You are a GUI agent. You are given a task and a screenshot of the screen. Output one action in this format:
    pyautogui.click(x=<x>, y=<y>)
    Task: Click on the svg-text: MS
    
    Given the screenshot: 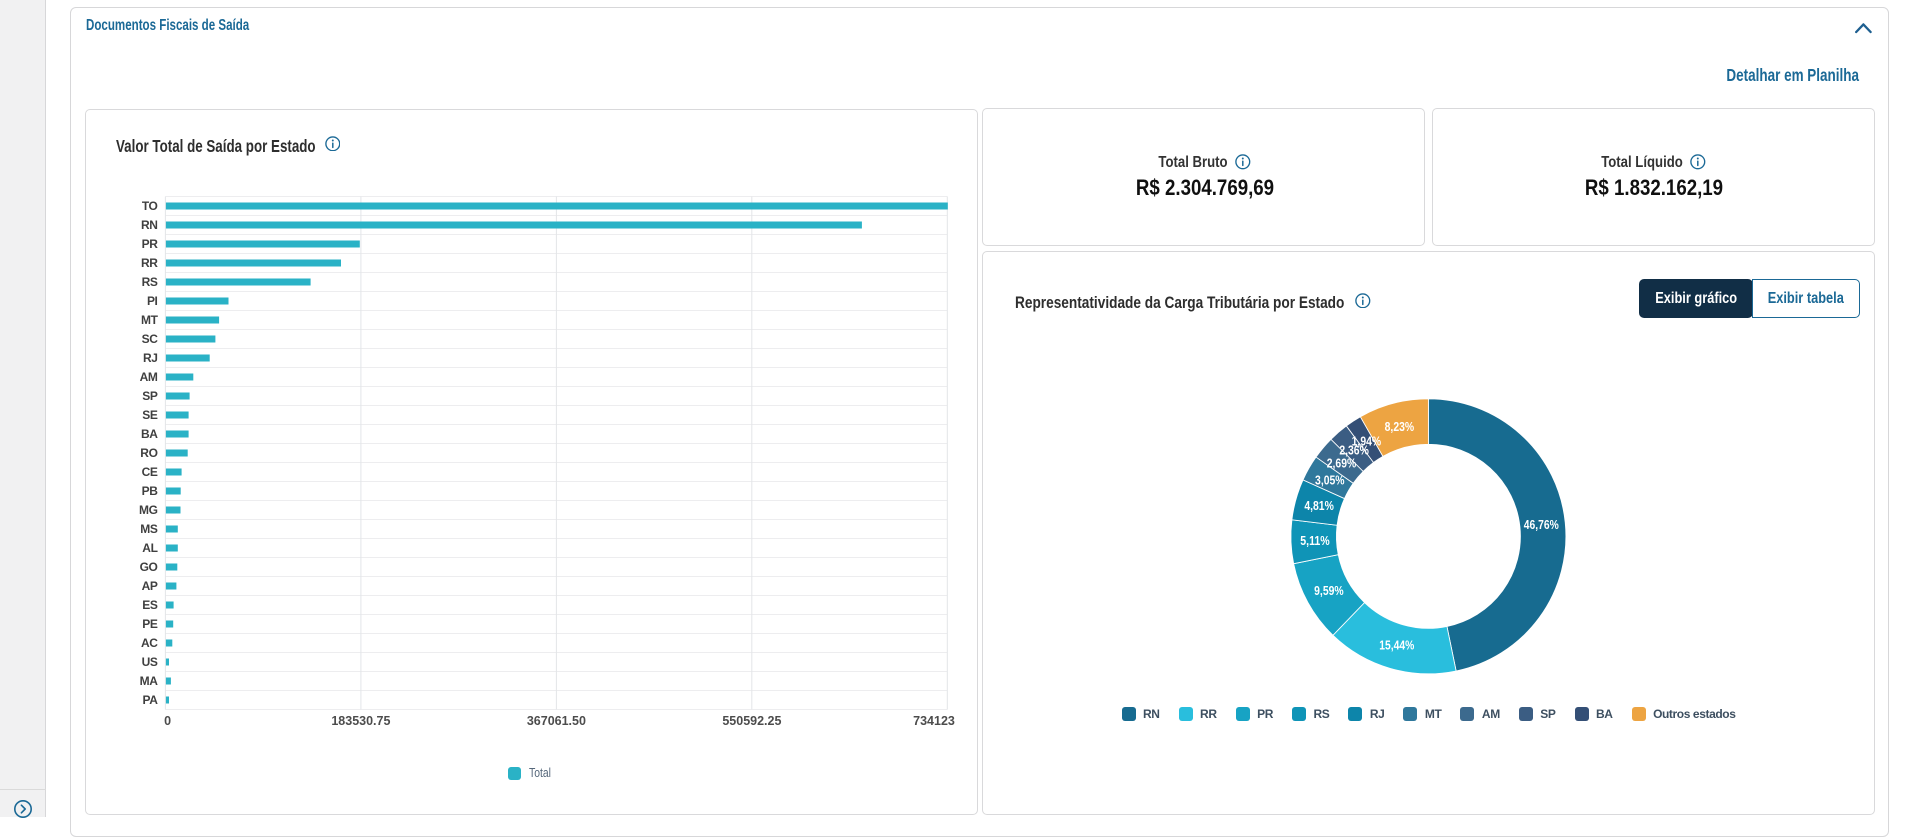 What is the action you would take?
    pyautogui.click(x=149, y=529)
    